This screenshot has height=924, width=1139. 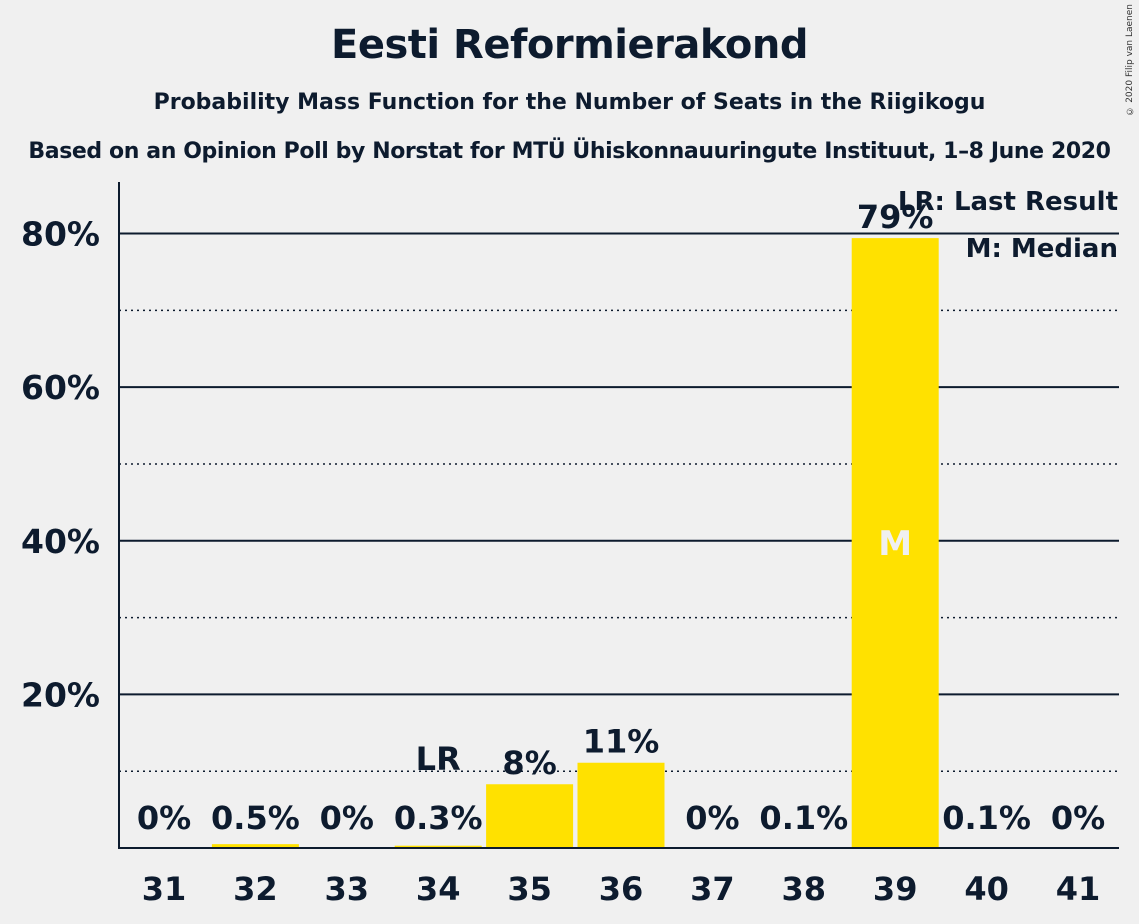 What do you see at coordinates (438, 818) in the screenshot?
I see `data-label: 0.3%` at bounding box center [438, 818].